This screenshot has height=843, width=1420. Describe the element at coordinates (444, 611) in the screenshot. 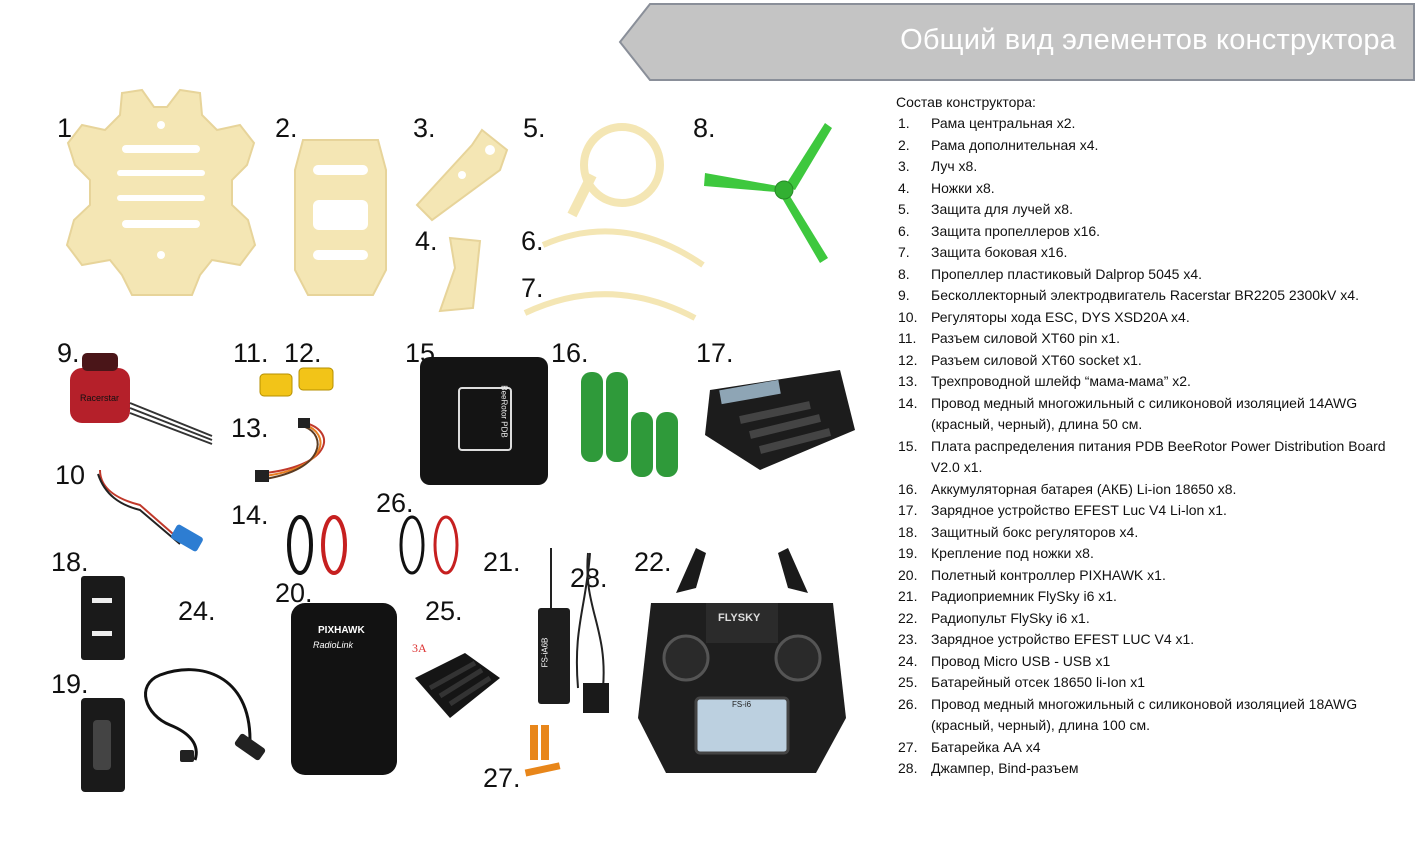

I see `part-label-25: 25.` at that location.